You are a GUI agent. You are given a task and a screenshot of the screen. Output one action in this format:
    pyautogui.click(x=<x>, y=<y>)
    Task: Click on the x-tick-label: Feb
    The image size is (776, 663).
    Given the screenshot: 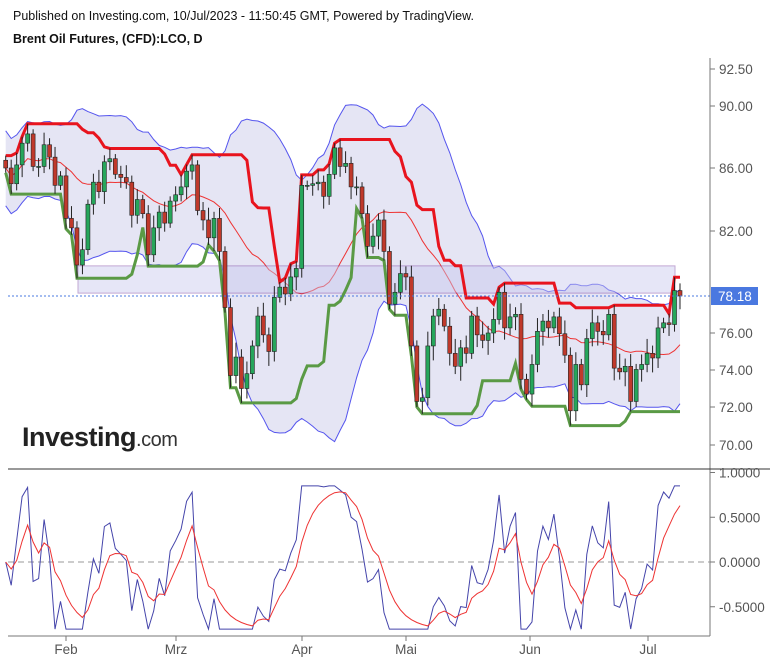 What is the action you would take?
    pyautogui.click(x=65, y=649)
    